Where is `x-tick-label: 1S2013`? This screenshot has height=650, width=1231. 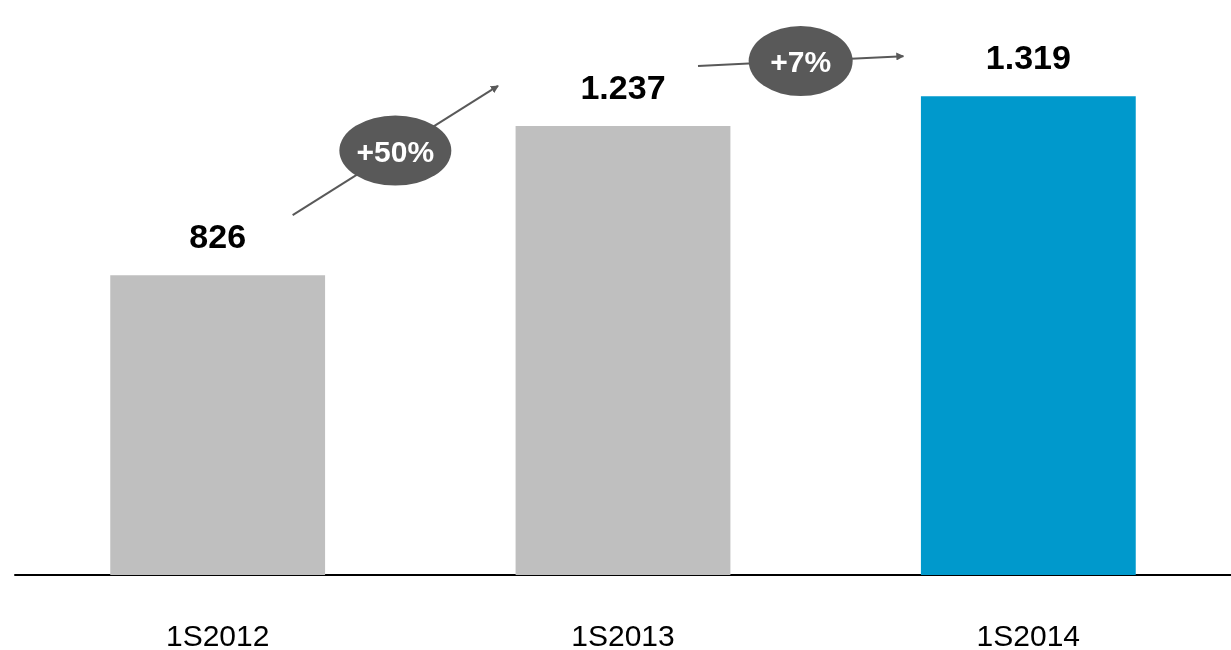
x-tick-label: 1S2013 is located at coordinates (623, 634).